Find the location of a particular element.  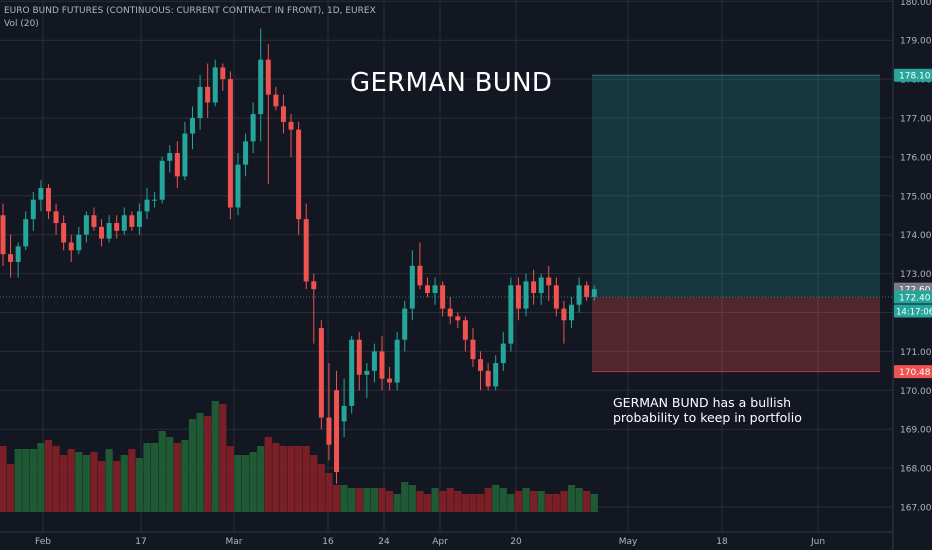

y-tick-label: 174.00 is located at coordinates (916, 236).